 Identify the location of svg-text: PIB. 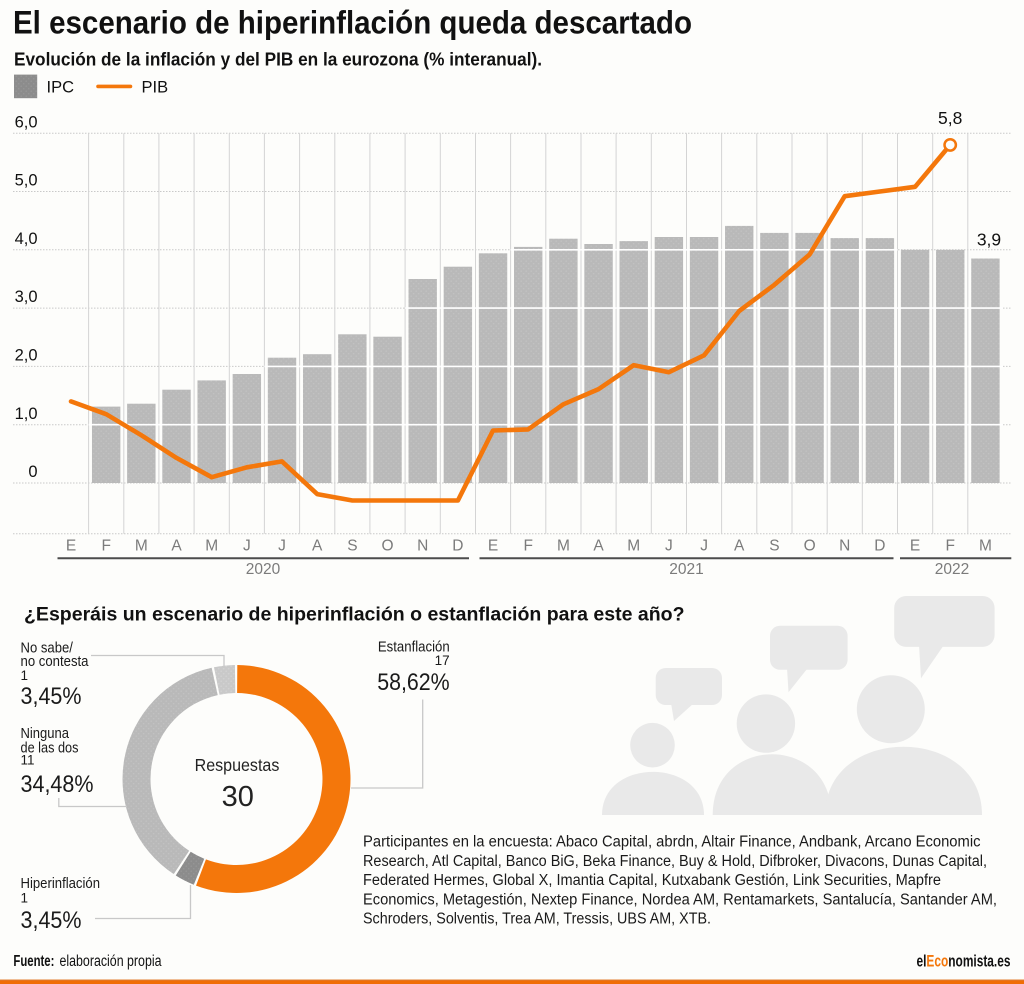
(155, 88).